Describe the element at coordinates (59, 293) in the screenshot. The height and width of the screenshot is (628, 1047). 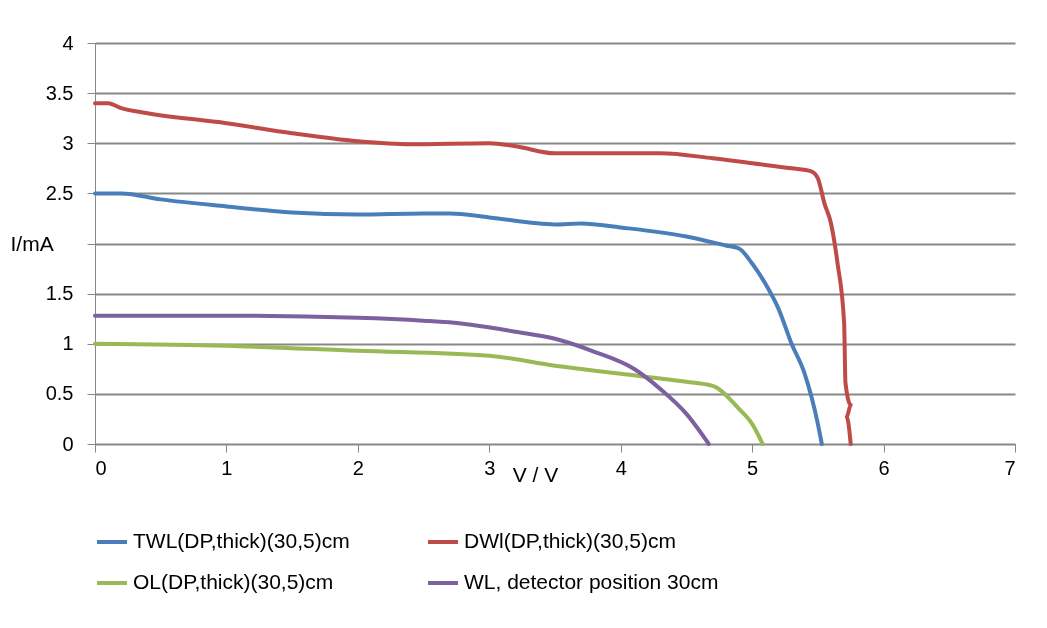
I see `y-tick-label: 1.5` at that location.